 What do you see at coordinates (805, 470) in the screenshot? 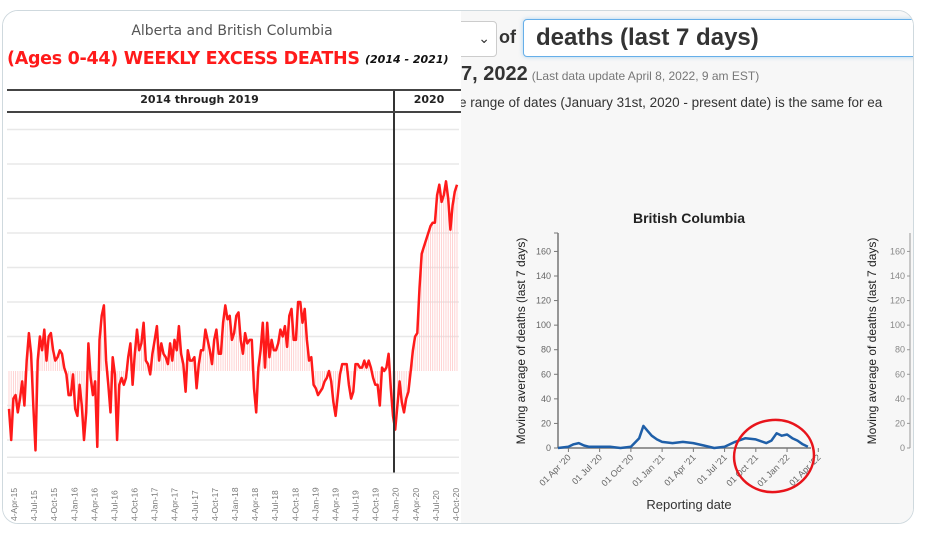
I see `x-tick-label: 01 Apr '22` at bounding box center [805, 470].